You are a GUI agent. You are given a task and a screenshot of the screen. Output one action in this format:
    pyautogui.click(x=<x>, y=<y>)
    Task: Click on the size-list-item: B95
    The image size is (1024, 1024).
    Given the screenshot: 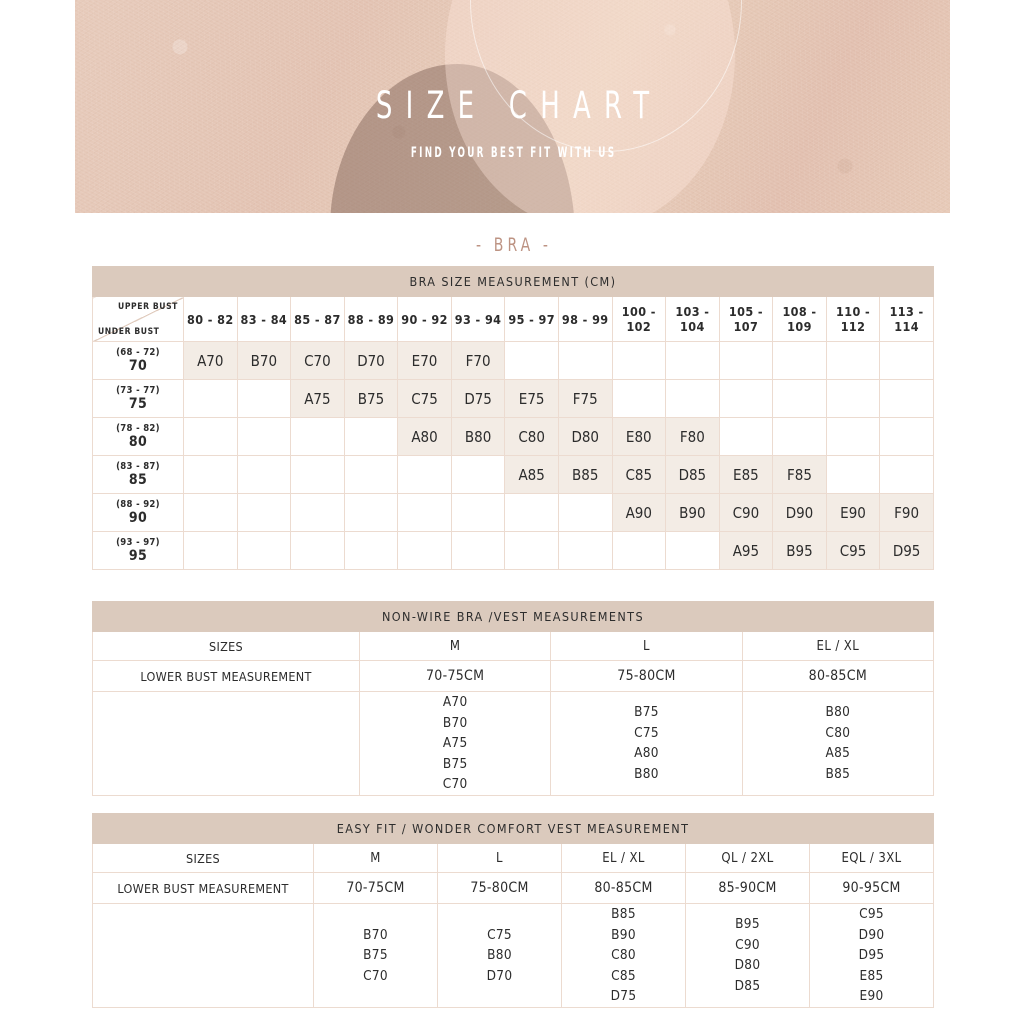 What is the action you would take?
    pyautogui.click(x=747, y=924)
    